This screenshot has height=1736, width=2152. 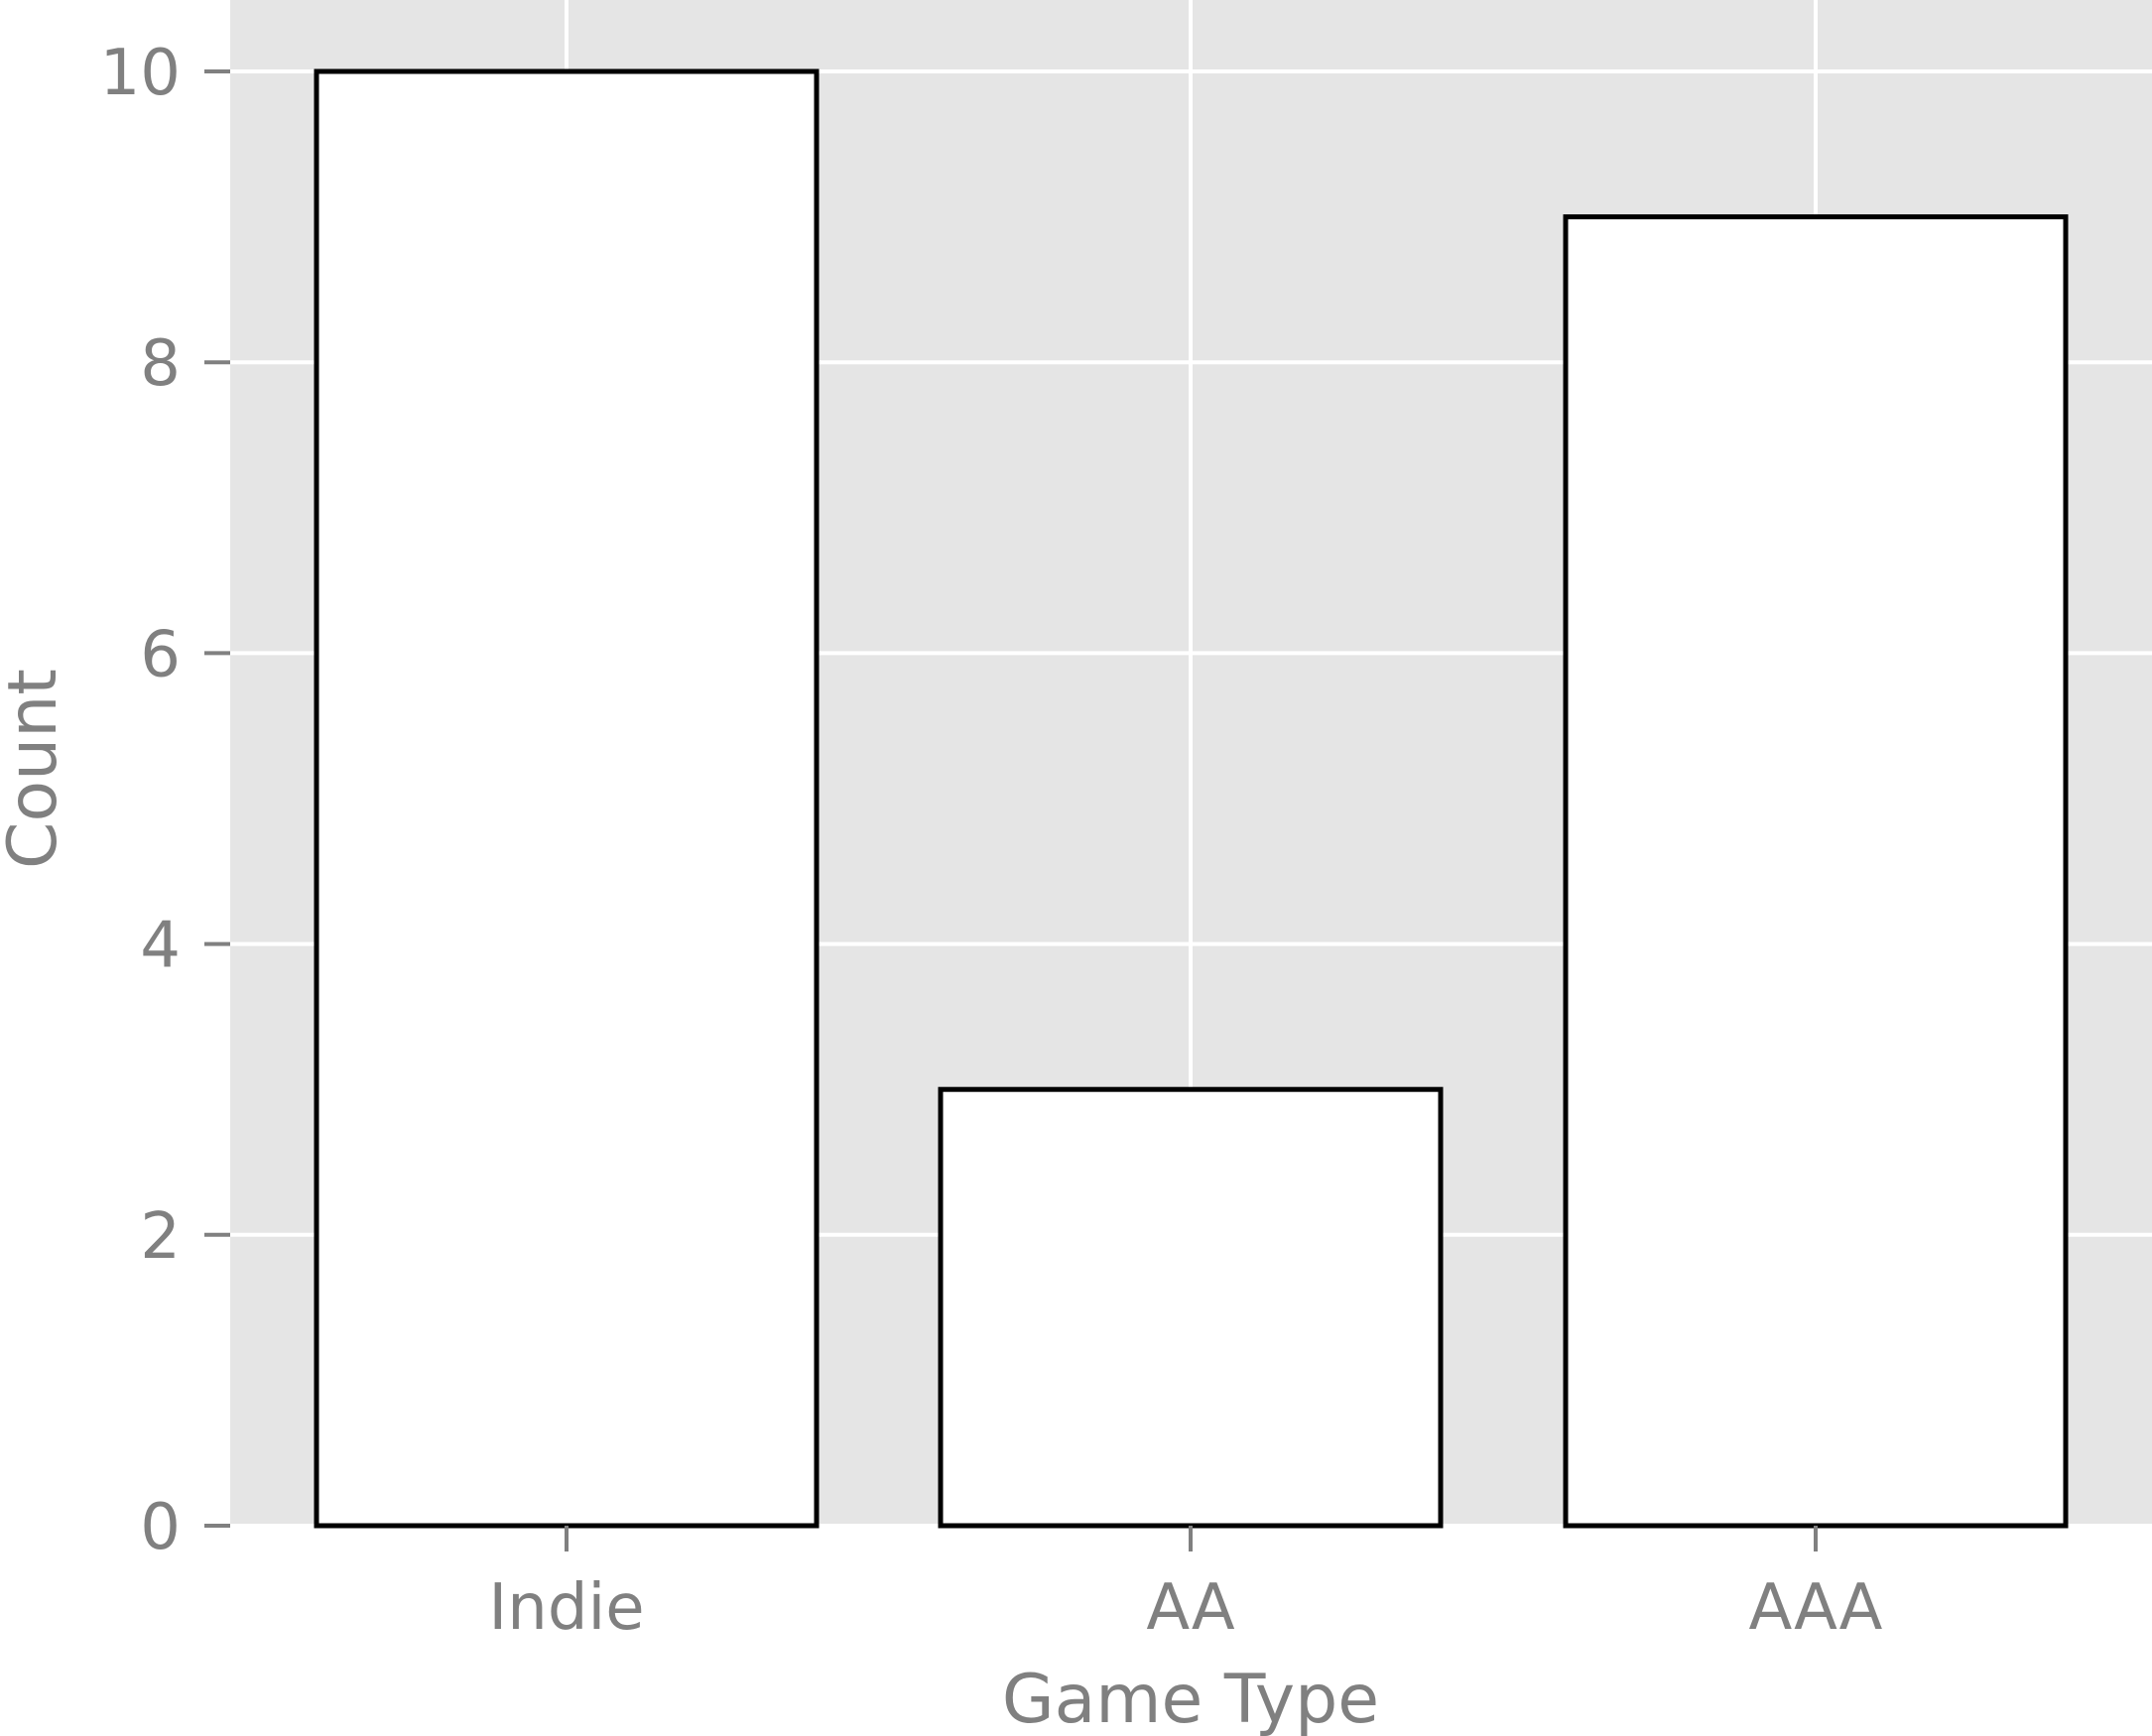 What do you see at coordinates (36, 769) in the screenshot?
I see `y-axis-label: Count` at bounding box center [36, 769].